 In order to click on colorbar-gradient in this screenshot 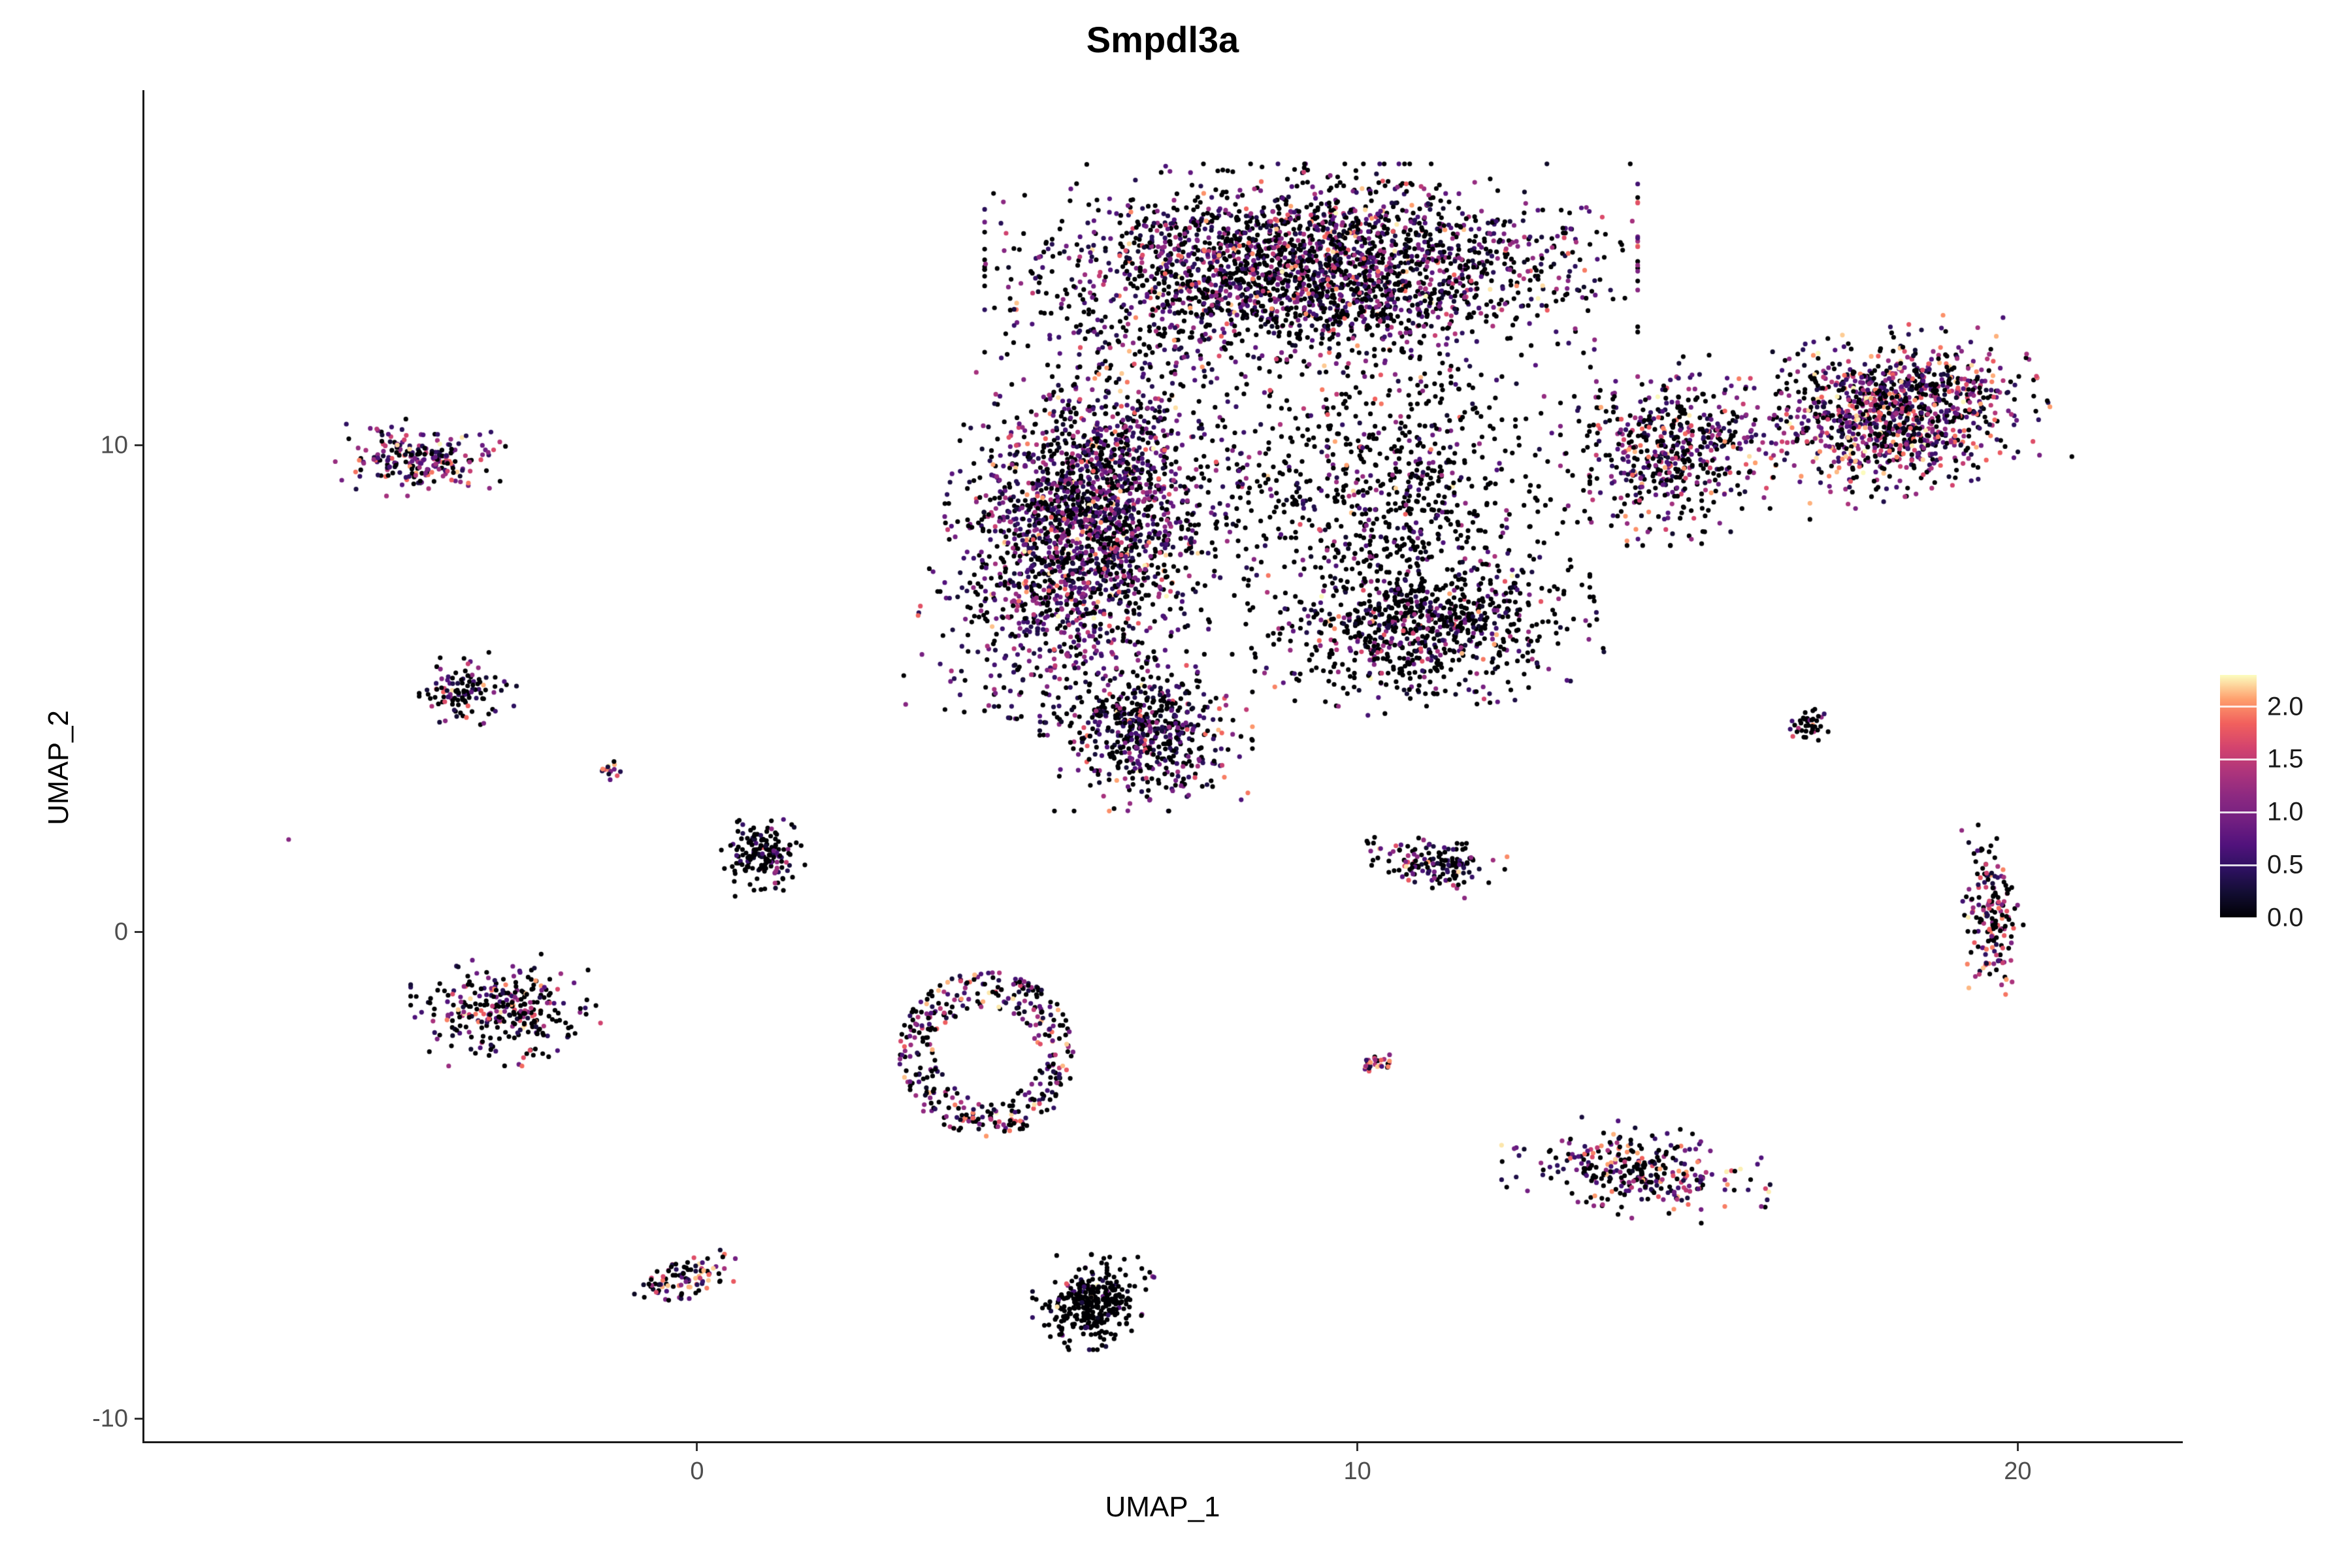, I will do `click(2238, 796)`.